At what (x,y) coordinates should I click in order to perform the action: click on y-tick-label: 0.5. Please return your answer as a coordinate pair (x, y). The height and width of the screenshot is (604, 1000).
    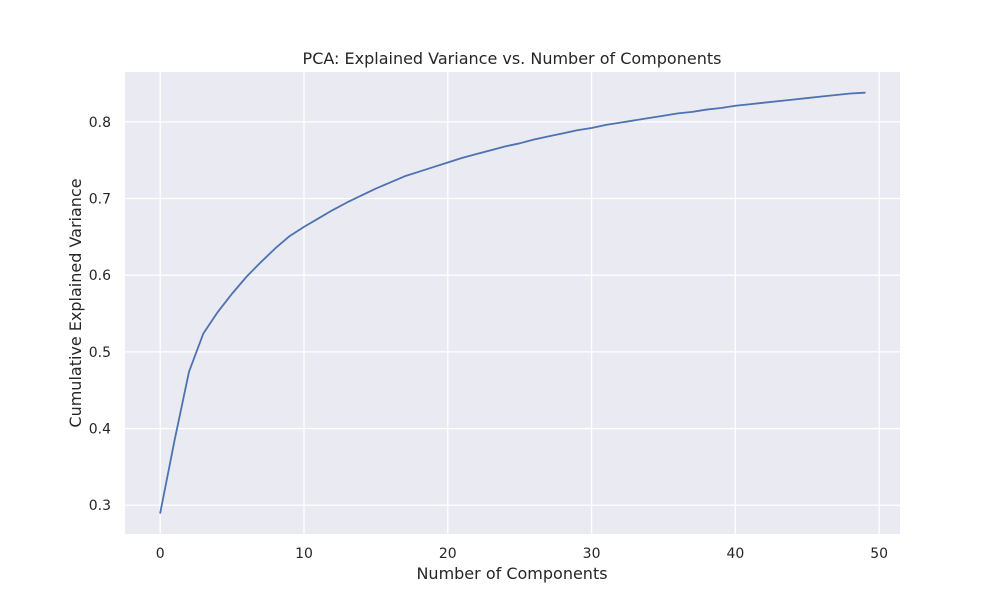
    Looking at the image, I should click on (100, 353).